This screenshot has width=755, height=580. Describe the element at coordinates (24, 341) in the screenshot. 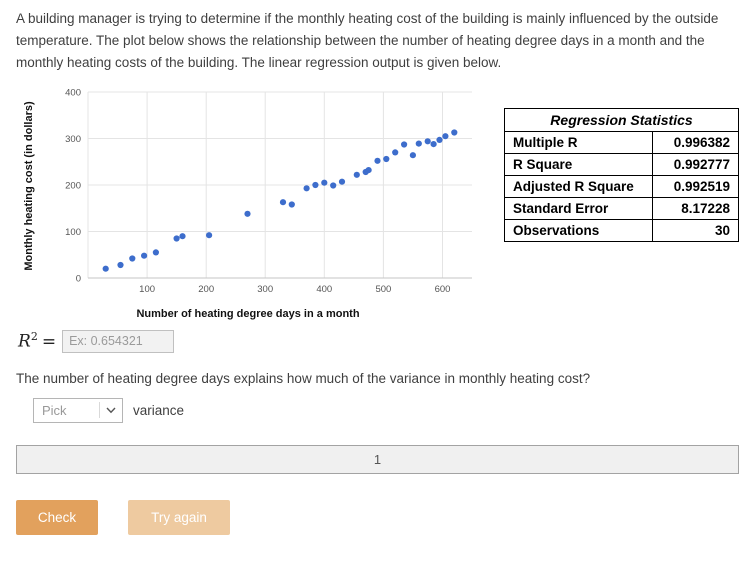

I see `r-symbol: R` at that location.